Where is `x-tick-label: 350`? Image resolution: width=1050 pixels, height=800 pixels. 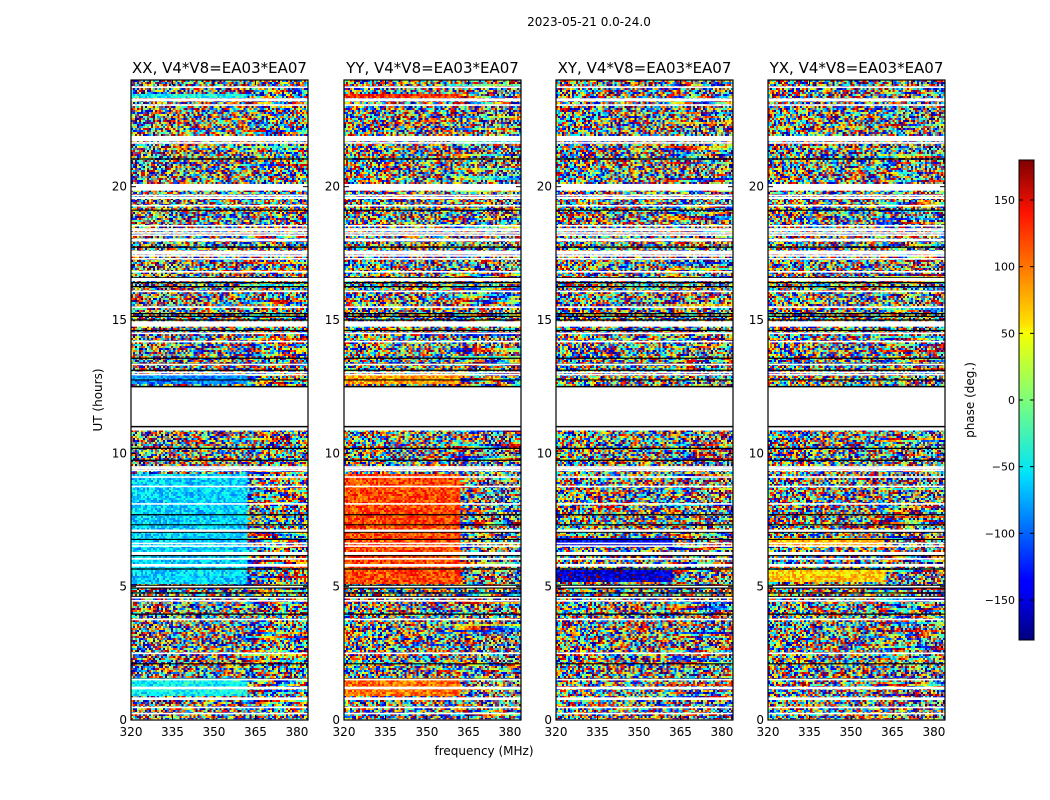 x-tick-label: 350 is located at coordinates (427, 732).